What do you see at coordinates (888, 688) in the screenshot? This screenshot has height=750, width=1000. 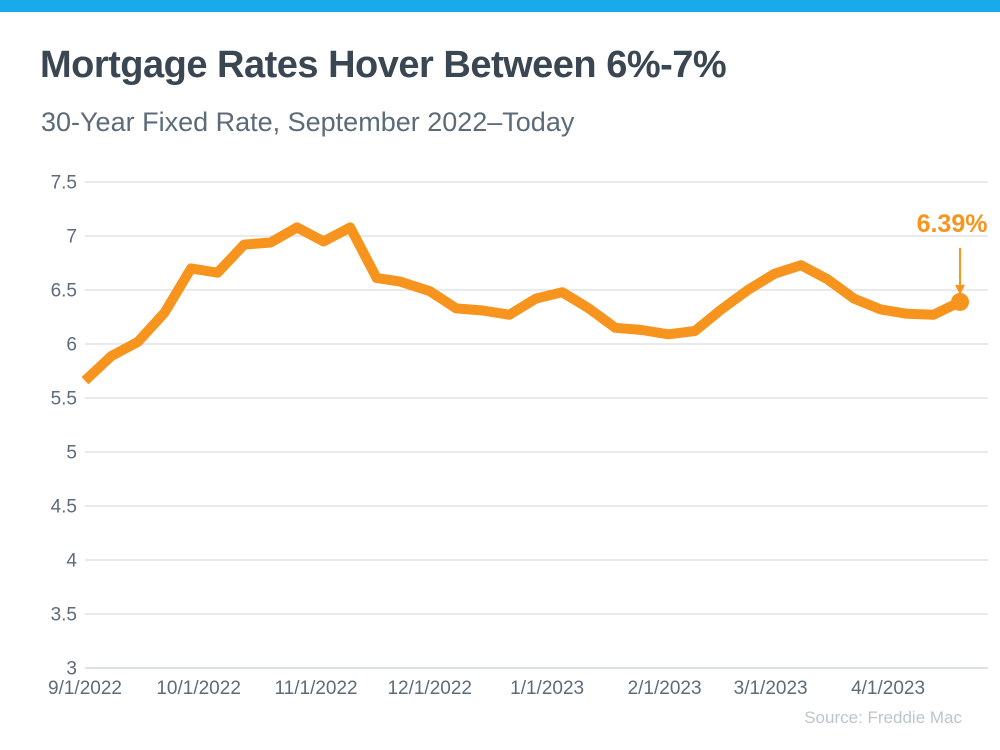 I see `x-tick-label: 4/1/2023` at bounding box center [888, 688].